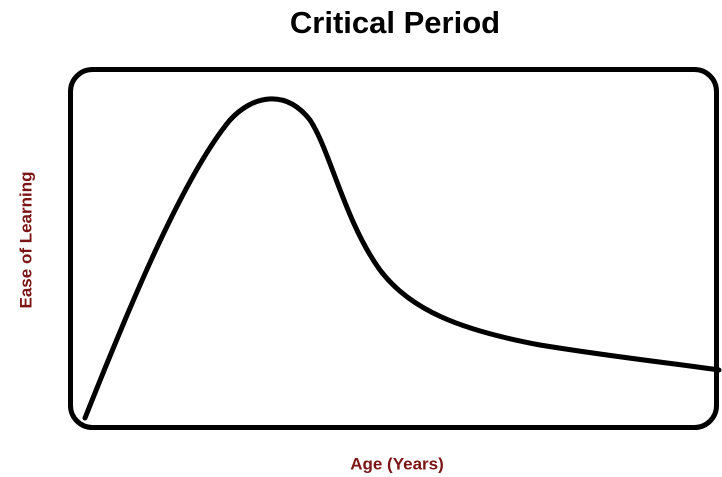 The width and height of the screenshot is (722, 477). I want to click on x-axis-label: Age (Years), so click(397, 463).